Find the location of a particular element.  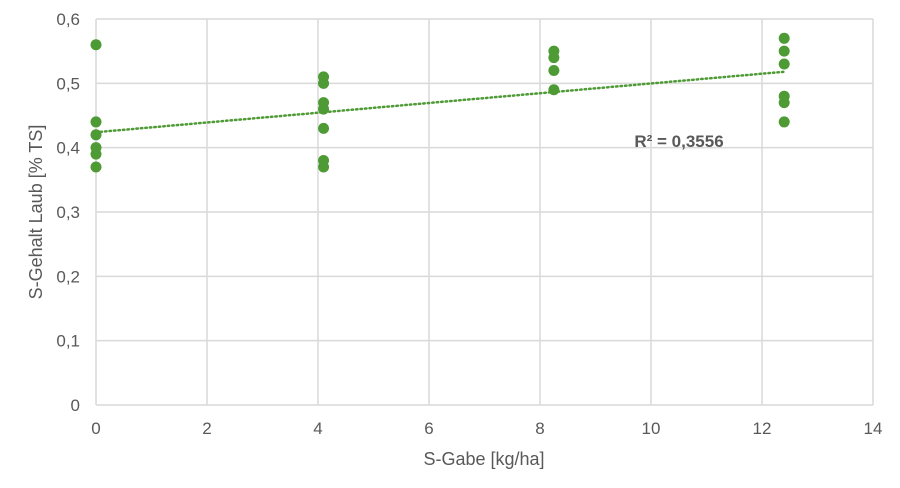

x-tick-label: 0 is located at coordinates (95, 428).